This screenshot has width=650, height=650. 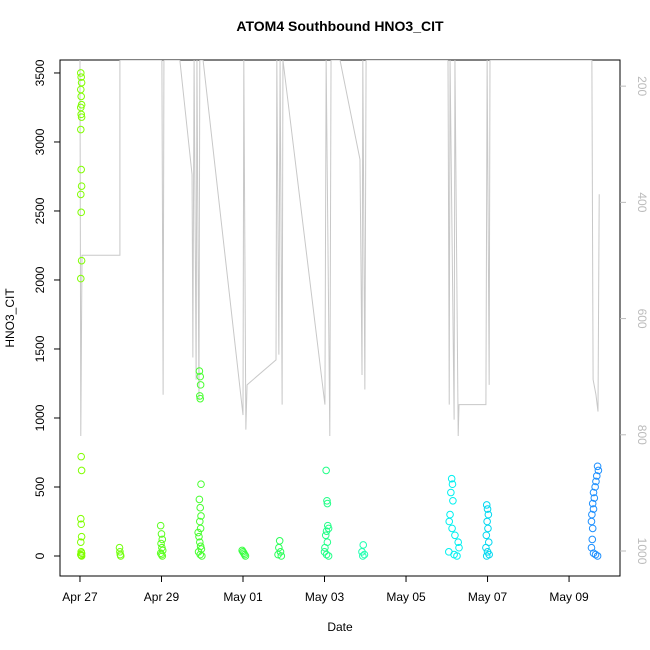 I want to click on y2-tick-label: 800, so click(x=642, y=435).